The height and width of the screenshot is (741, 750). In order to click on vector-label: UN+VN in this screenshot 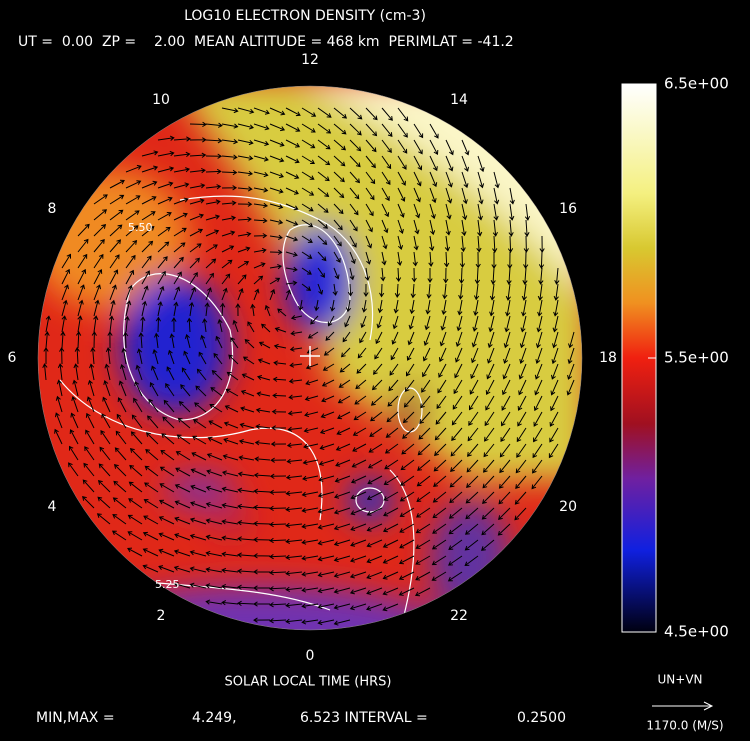, I will do `click(680, 680)`.